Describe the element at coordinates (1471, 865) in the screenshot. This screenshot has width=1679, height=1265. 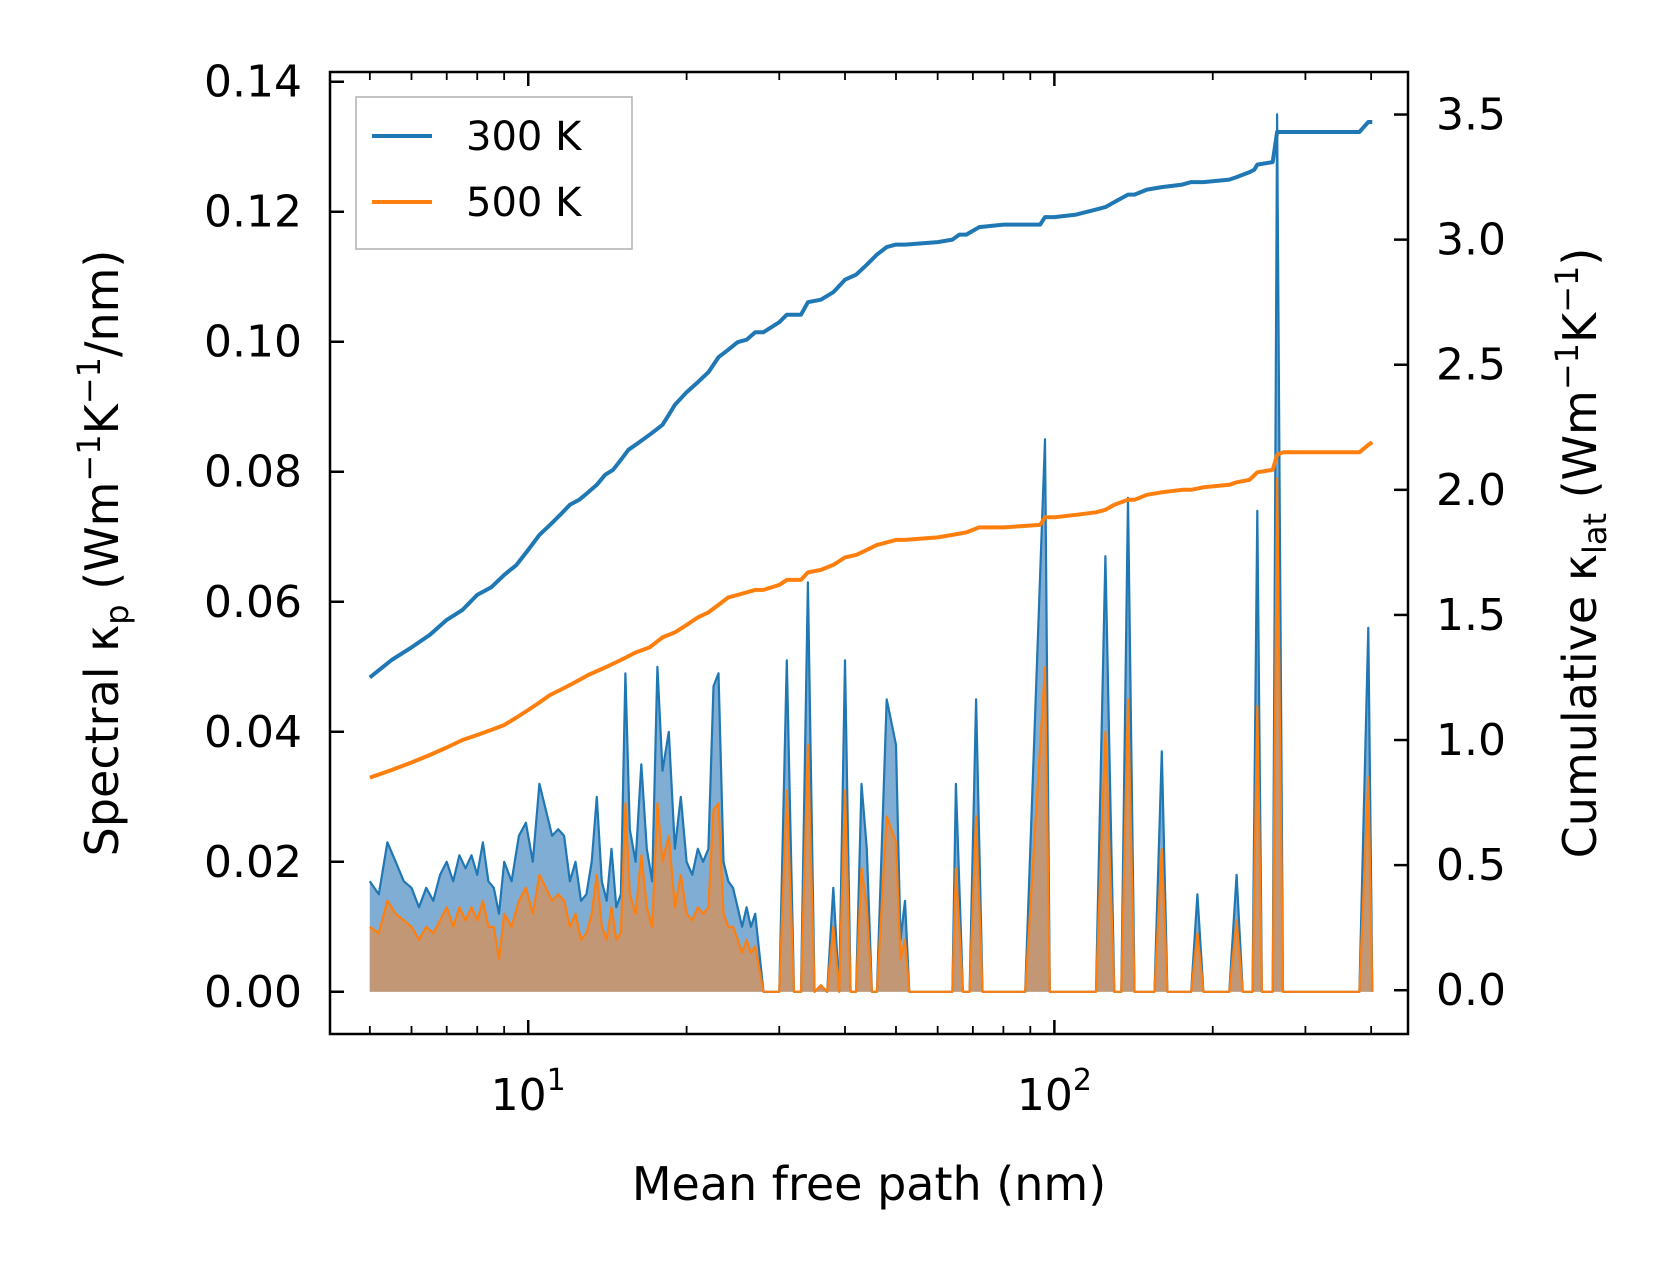
I see `right-y-tick-label: 0.5` at that location.